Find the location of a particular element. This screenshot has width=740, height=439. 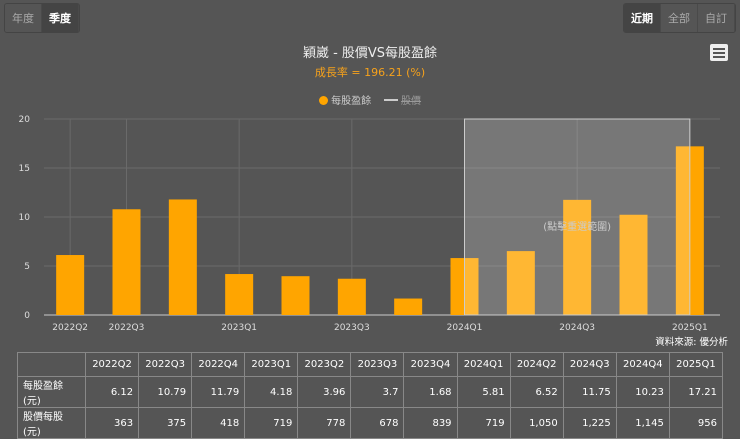

y-tick-label: 10 is located at coordinates (25, 218).